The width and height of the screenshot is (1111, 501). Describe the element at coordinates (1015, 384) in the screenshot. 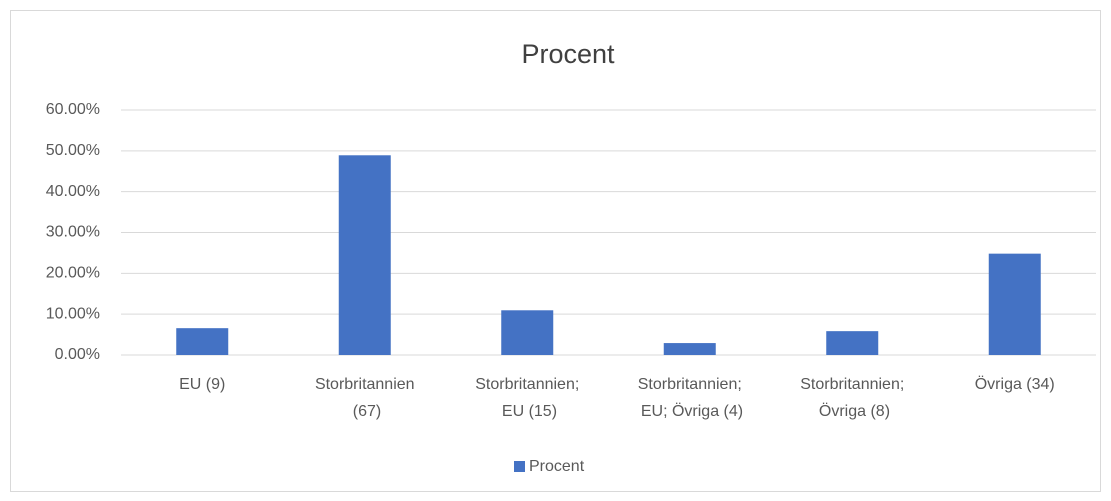

I see `x-tick-label: Övriga (34)` at that location.